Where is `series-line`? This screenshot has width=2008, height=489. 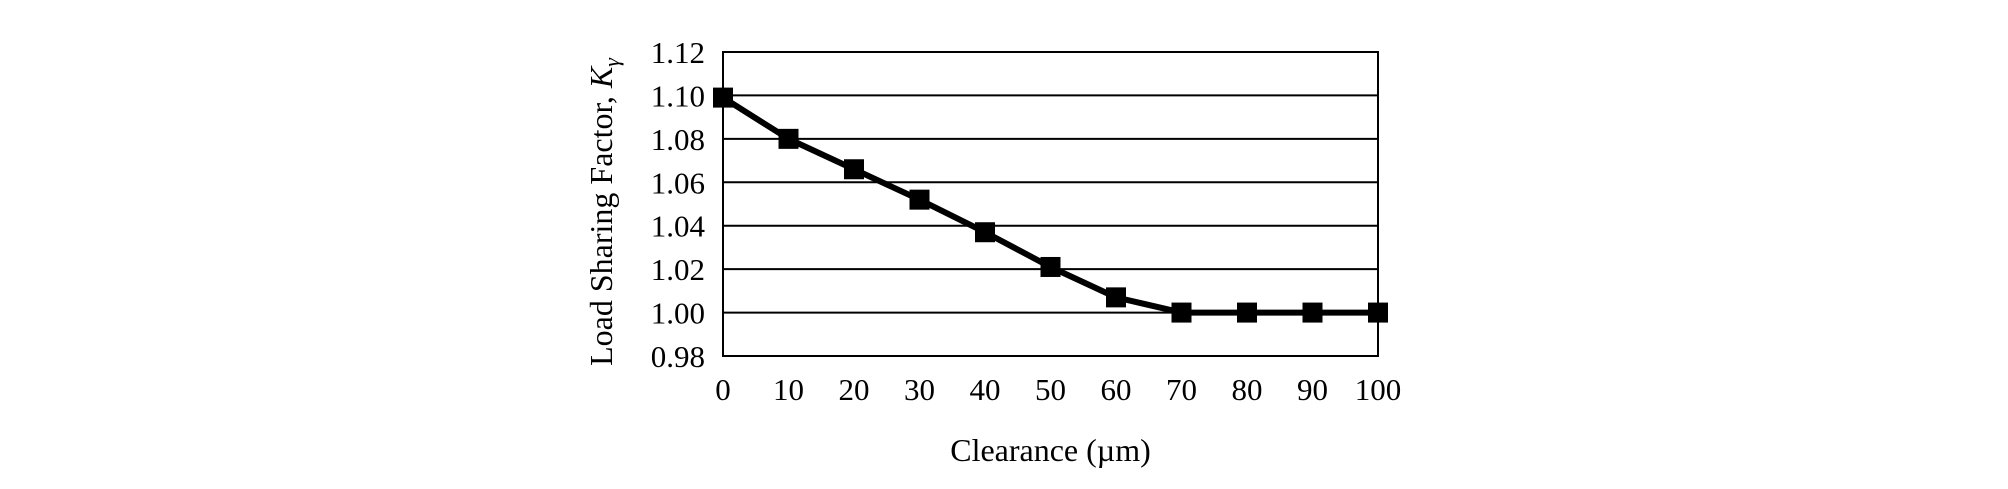
series-line is located at coordinates (1049, 205).